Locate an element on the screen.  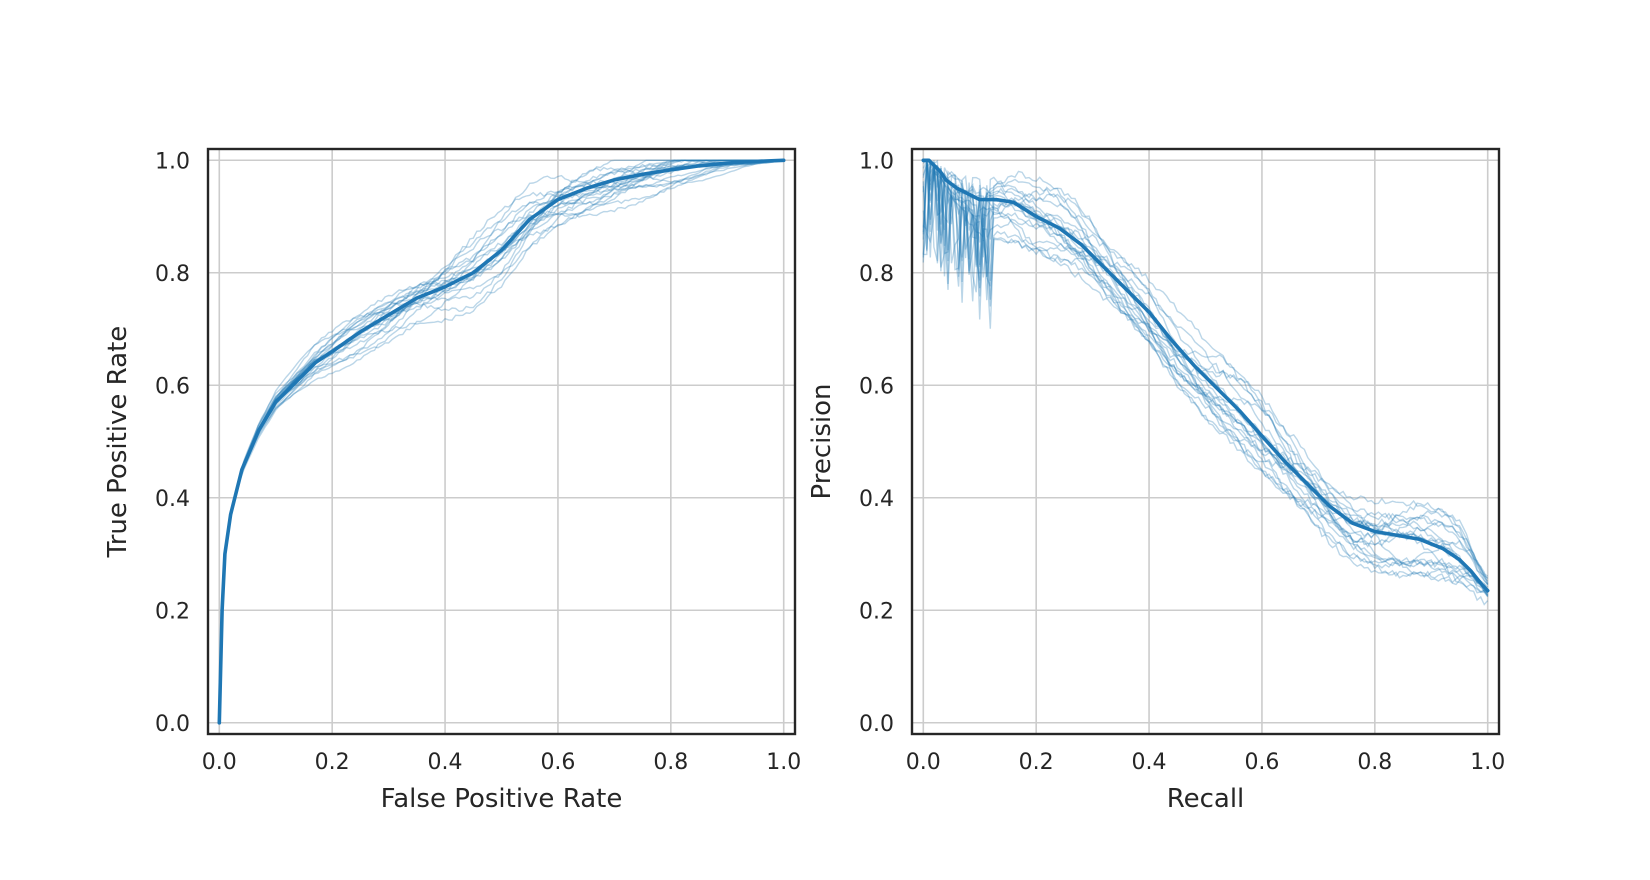
x-axis-label: Recall is located at coordinates (1206, 799).